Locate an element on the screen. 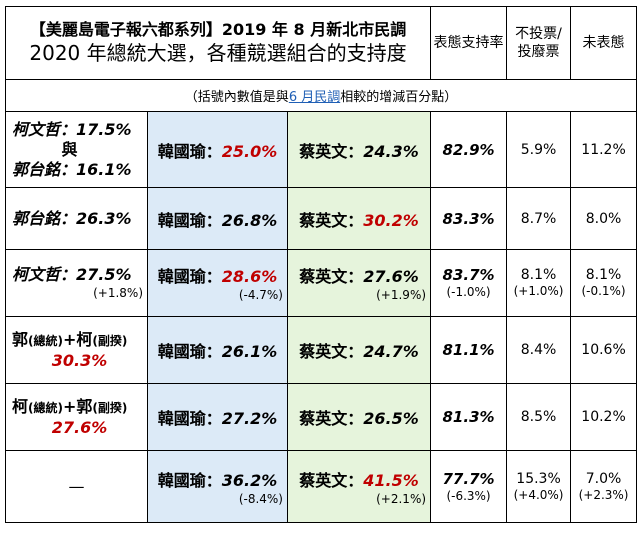  support-cell: 81.1% is located at coordinates (469, 350).